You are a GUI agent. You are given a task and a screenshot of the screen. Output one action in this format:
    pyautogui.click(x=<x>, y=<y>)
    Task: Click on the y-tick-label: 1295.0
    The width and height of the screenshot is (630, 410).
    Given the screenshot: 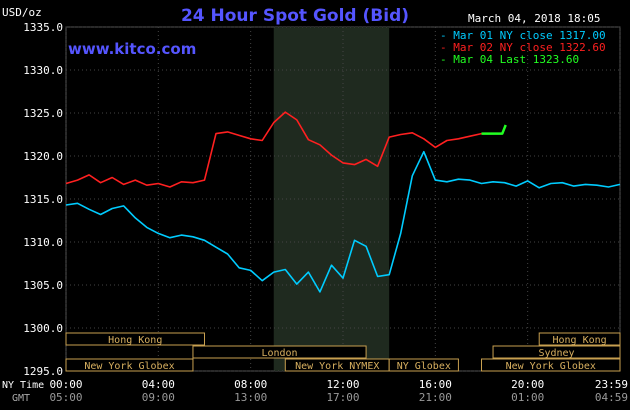 What is the action you would take?
    pyautogui.click(x=43, y=371)
    